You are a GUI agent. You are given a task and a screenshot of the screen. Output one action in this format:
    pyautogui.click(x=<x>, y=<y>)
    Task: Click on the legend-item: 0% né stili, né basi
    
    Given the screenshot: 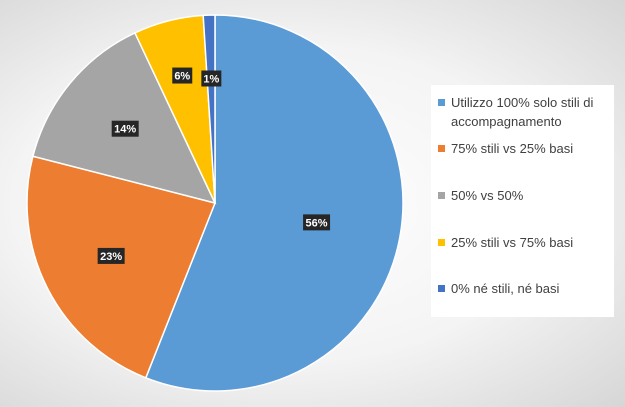 What is the action you would take?
    pyautogui.click(x=524, y=288)
    